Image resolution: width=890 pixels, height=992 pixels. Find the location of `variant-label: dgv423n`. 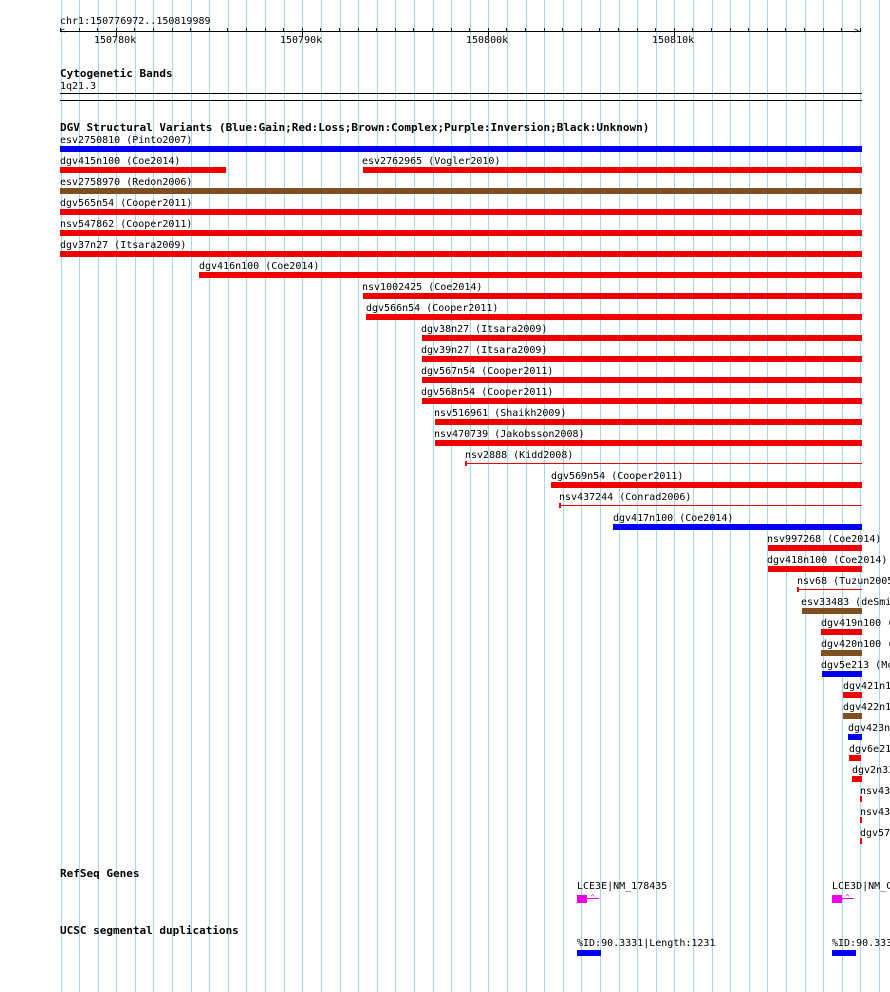

variant-label: dgv423n is located at coordinates (869, 728).